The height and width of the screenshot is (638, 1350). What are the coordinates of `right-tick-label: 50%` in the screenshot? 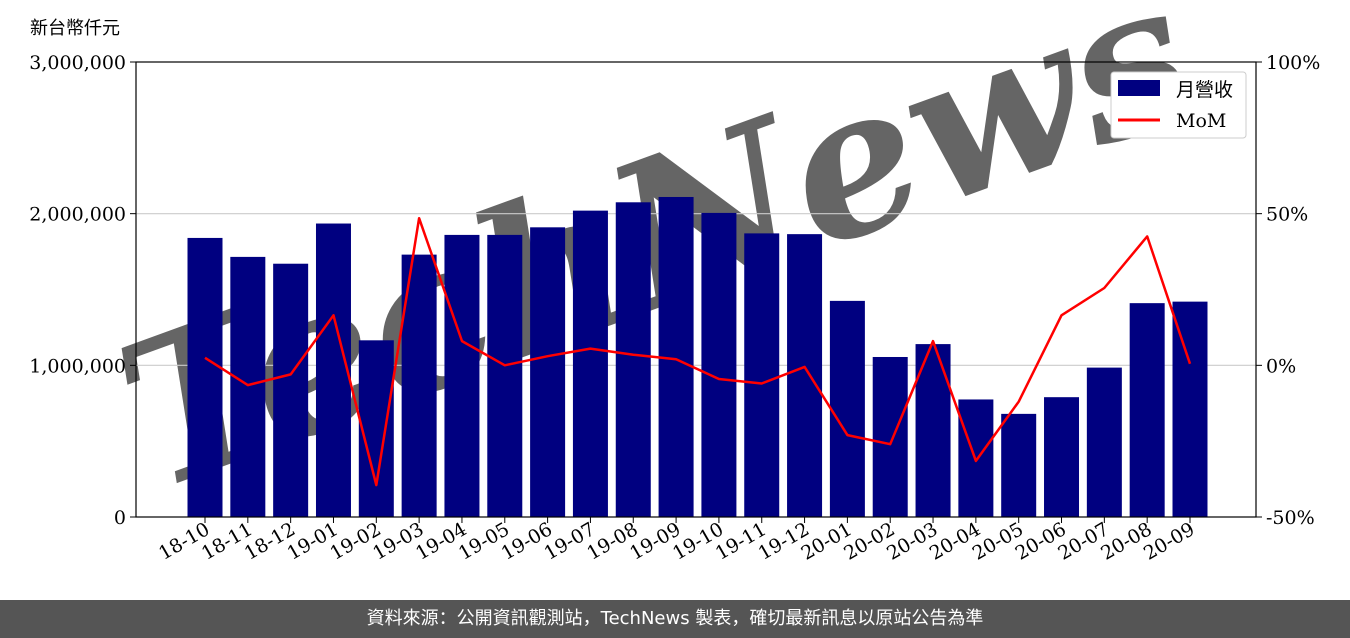 It's located at (1287, 215).